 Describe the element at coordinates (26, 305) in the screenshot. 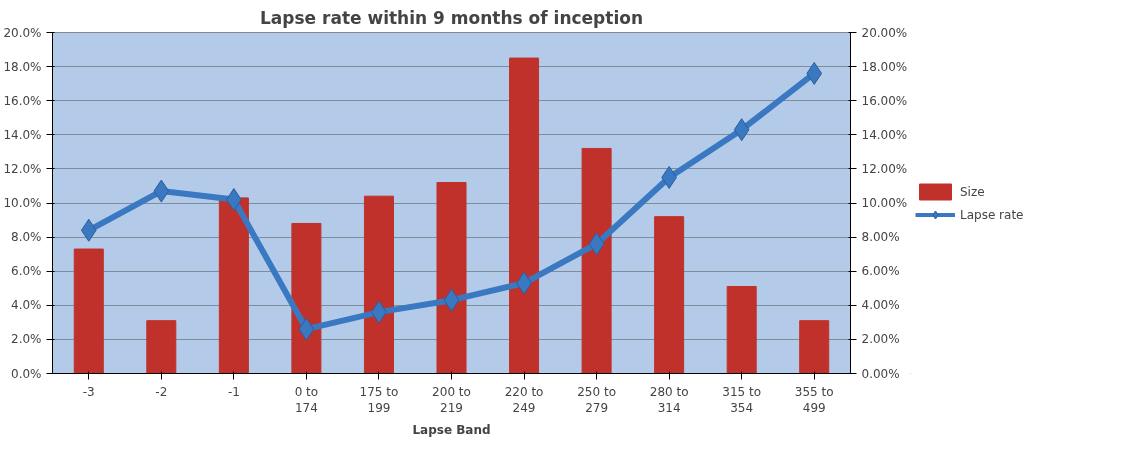

I see `y-tick-label: 4.0%` at that location.